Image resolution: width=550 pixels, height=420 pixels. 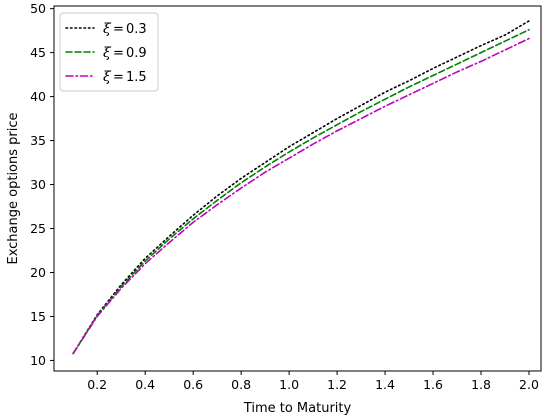 What do you see at coordinates (38, 140) in the screenshot?
I see `y-tick-label: 35` at bounding box center [38, 140].